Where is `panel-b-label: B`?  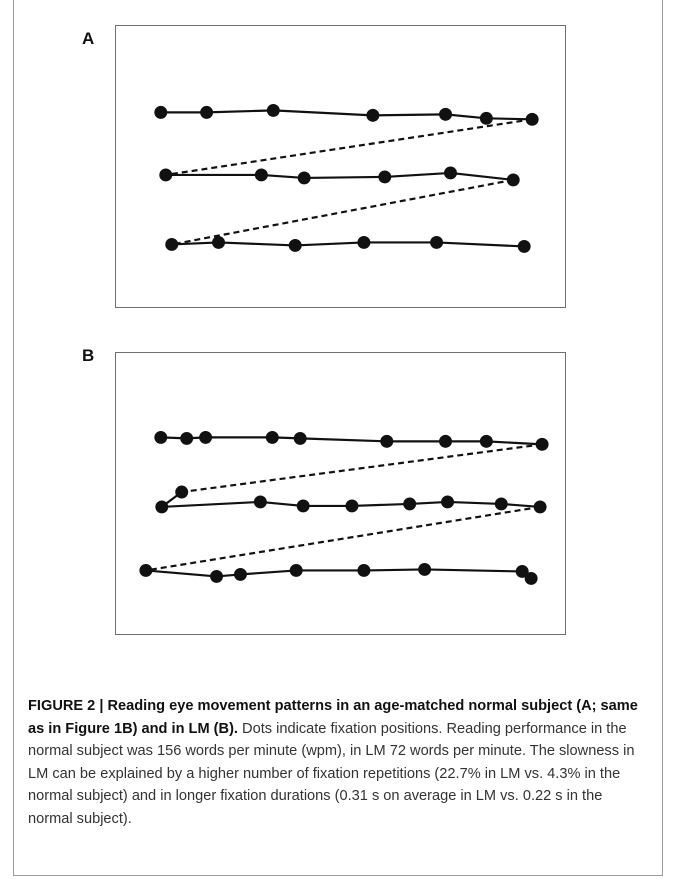 panel-b-label: B is located at coordinates (88, 355).